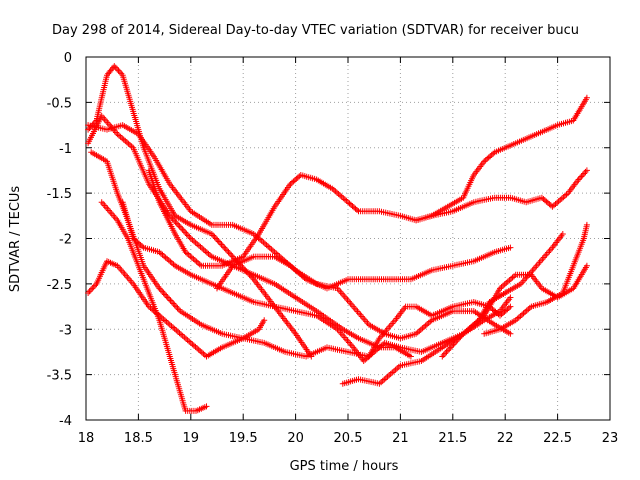  I want to click on x-tick-label: 18.5, so click(138, 438).